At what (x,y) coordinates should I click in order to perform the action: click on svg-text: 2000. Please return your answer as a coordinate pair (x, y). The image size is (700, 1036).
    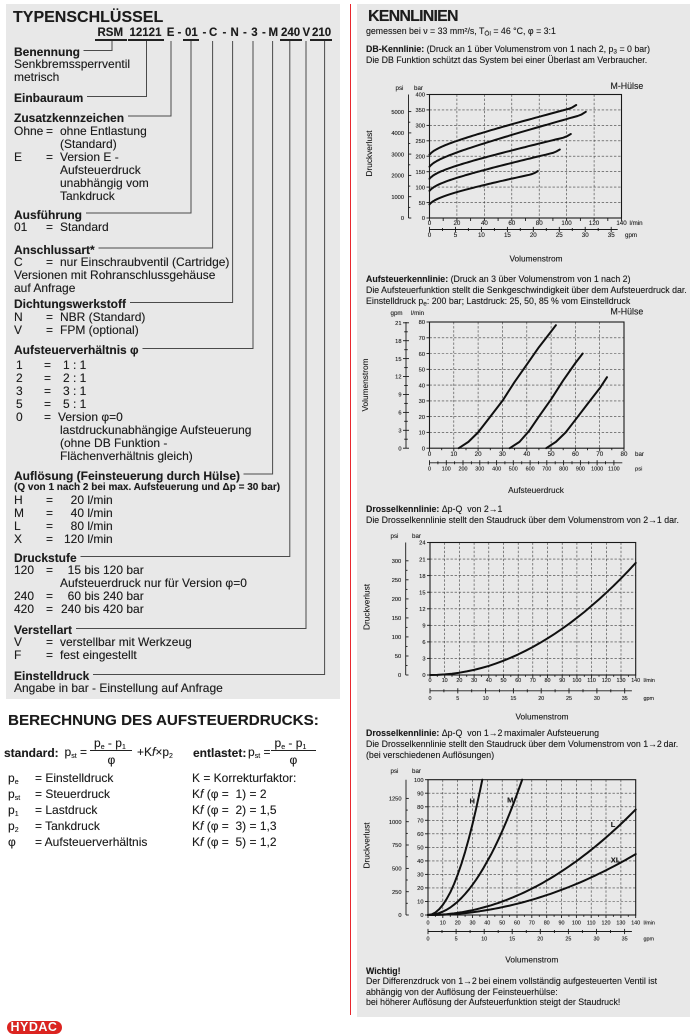
    Looking at the image, I should click on (397, 177).